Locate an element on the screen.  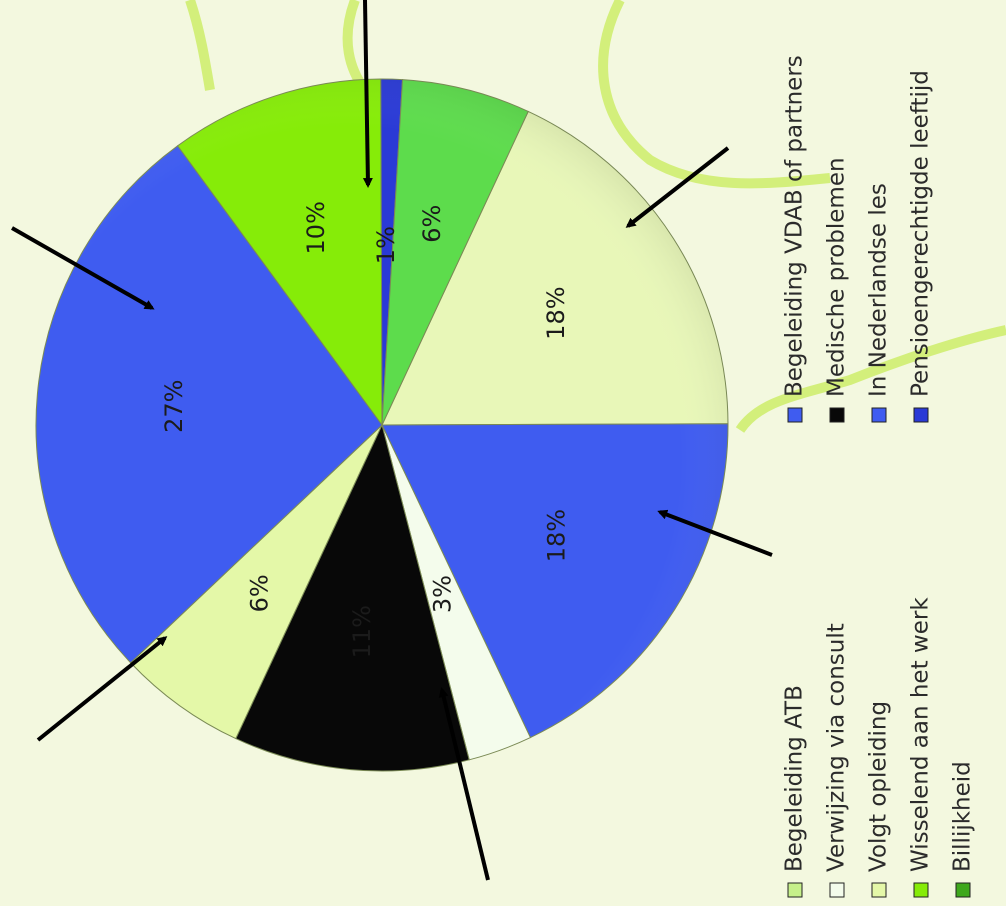
pie-label-8: 1% is located at coordinates (386, 245).